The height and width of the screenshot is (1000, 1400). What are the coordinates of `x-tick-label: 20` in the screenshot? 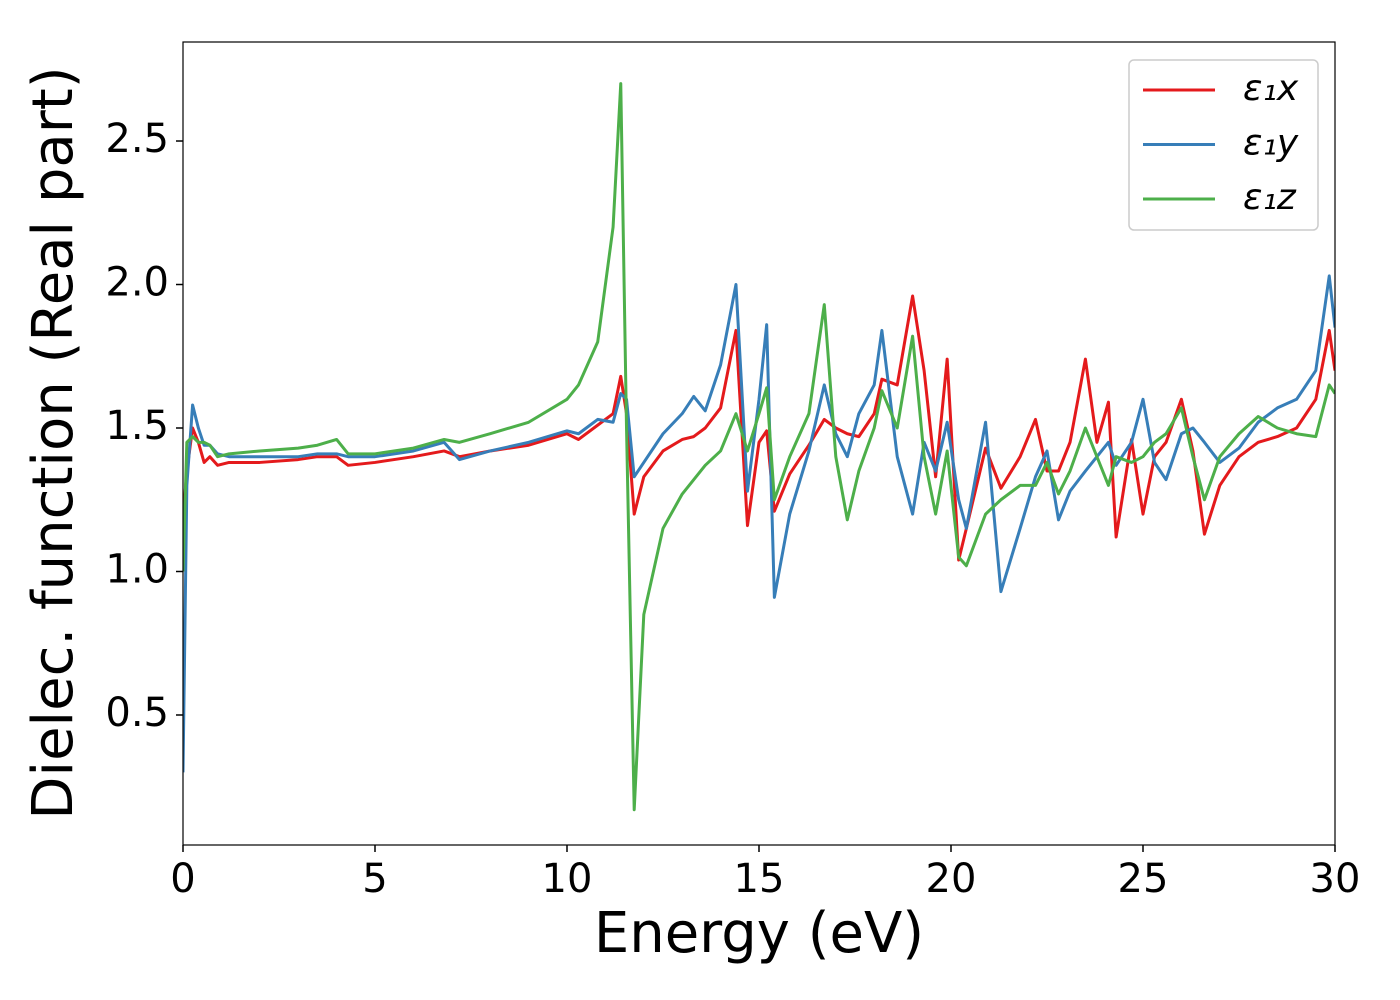 It's located at (951, 879).